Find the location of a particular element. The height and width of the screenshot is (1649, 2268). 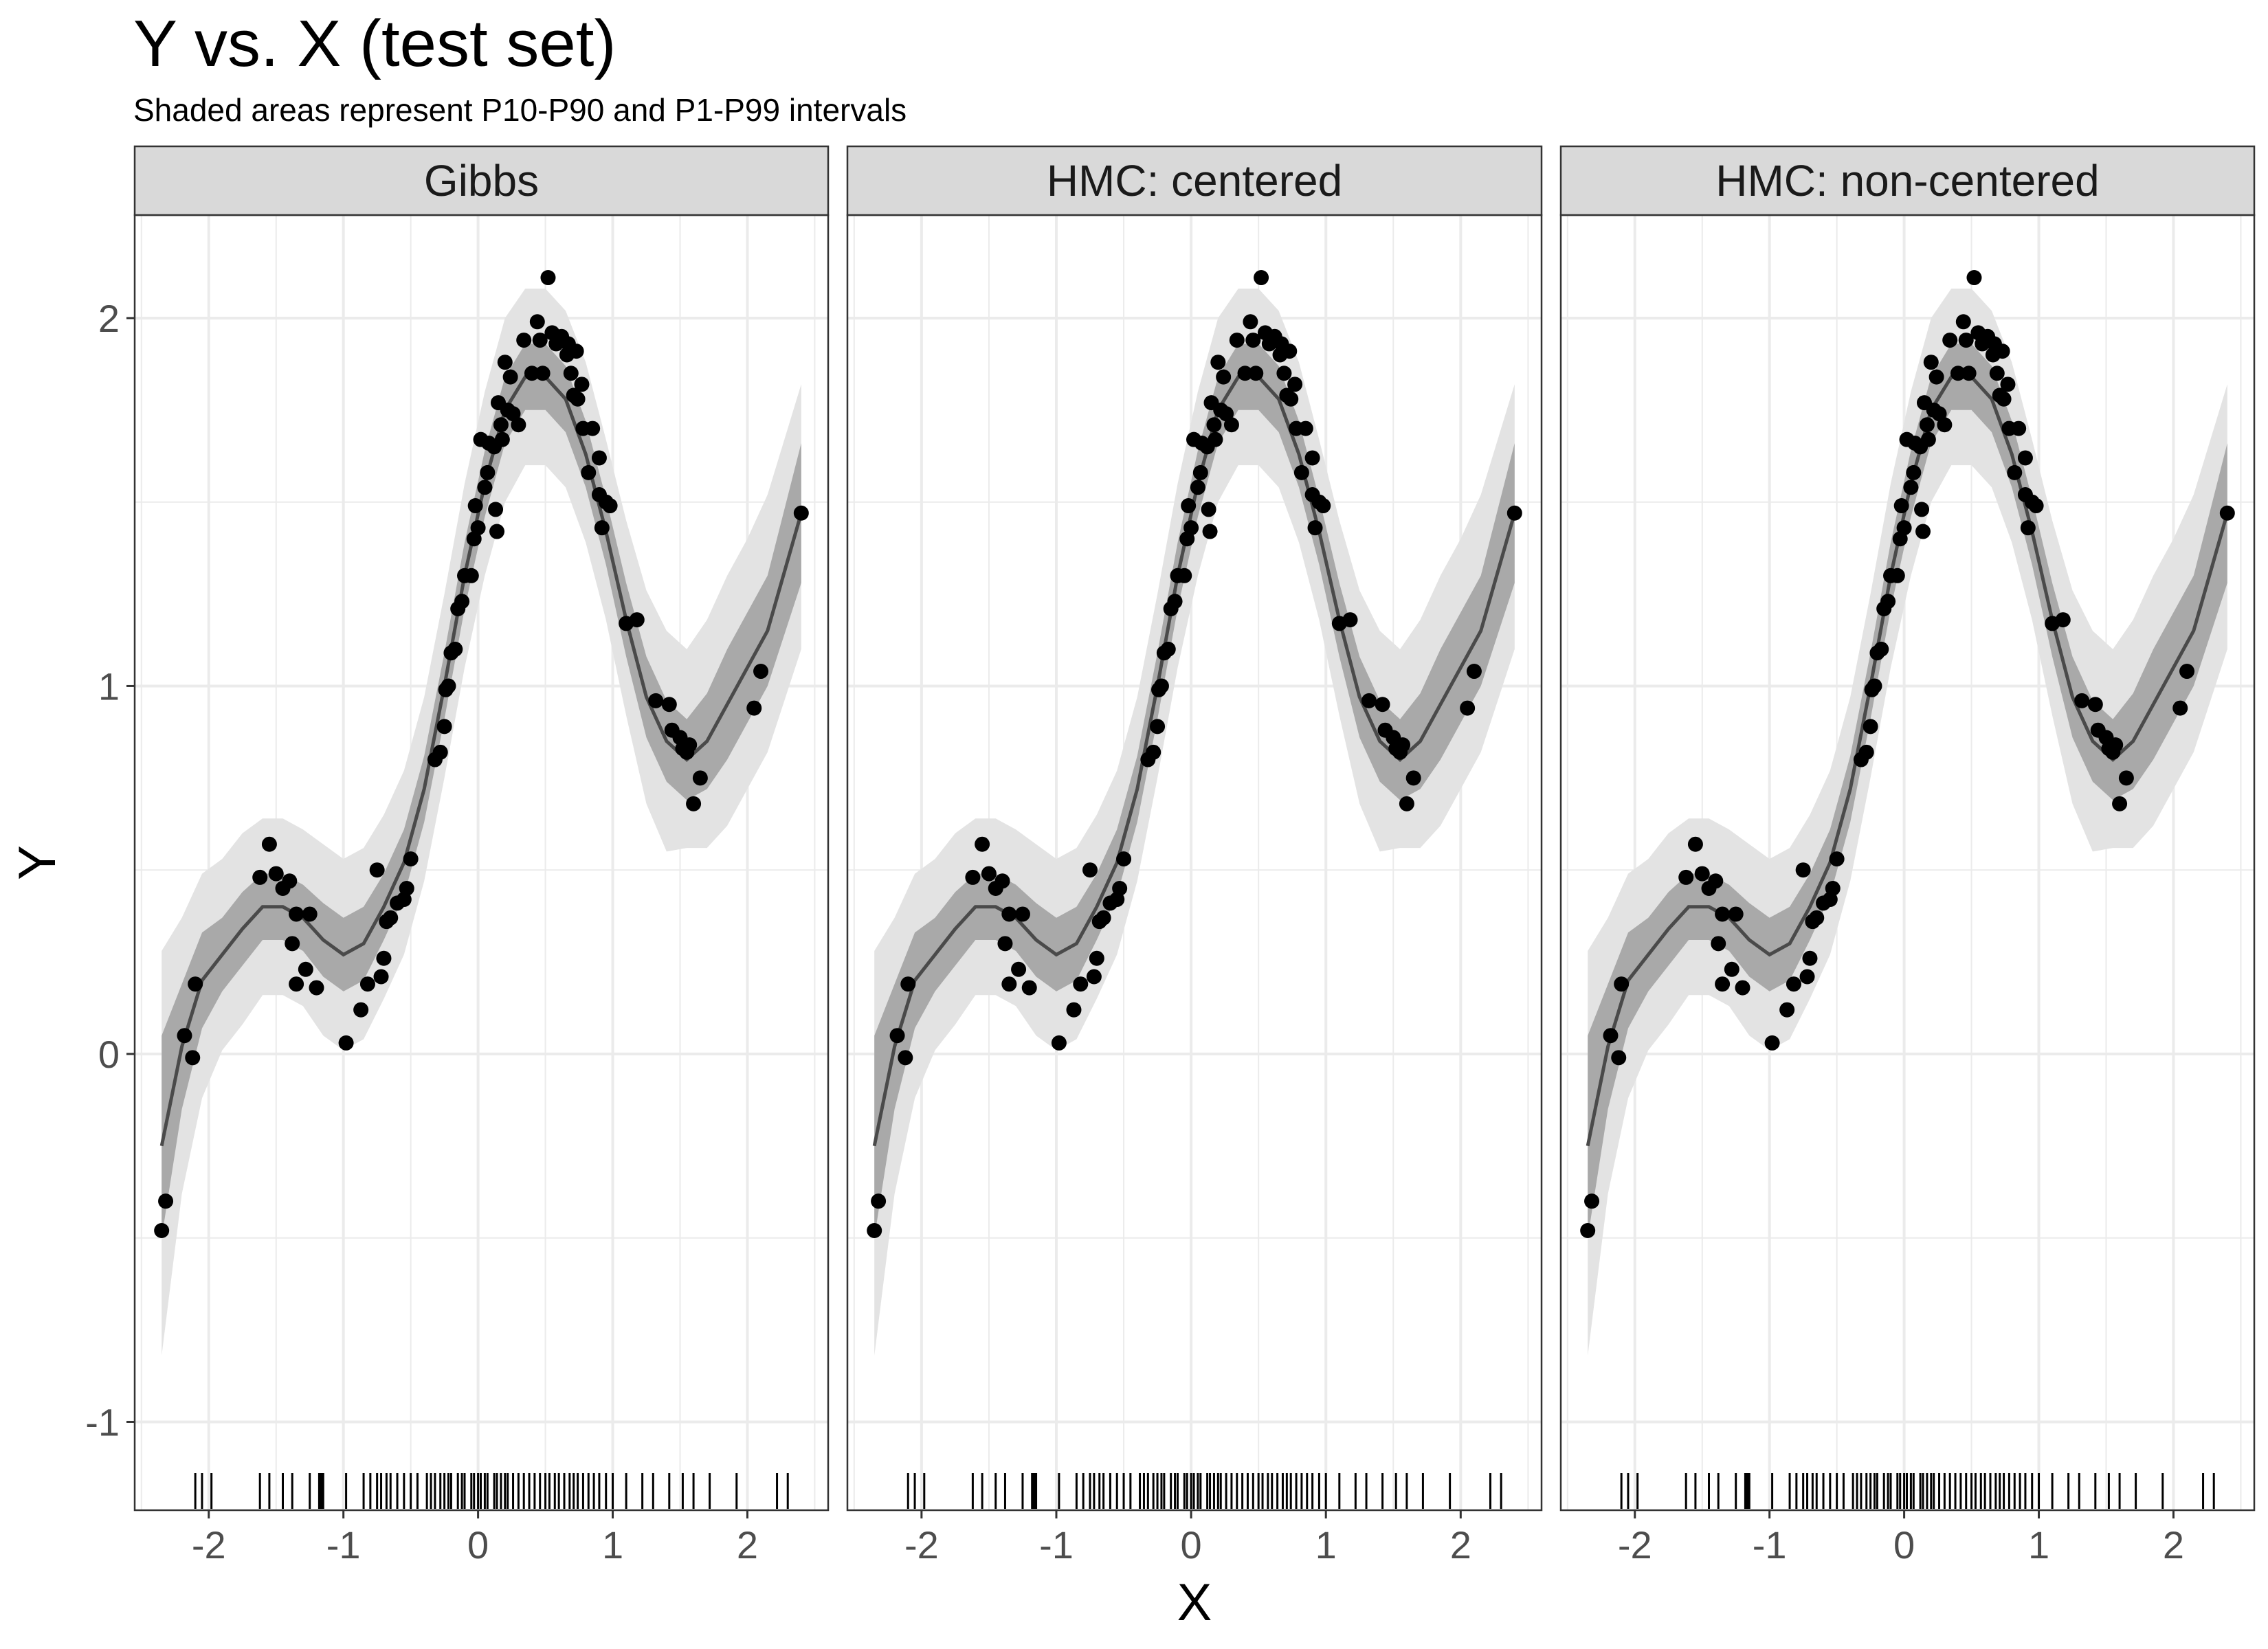

x-tick-label: 0 is located at coordinates (478, 1545).